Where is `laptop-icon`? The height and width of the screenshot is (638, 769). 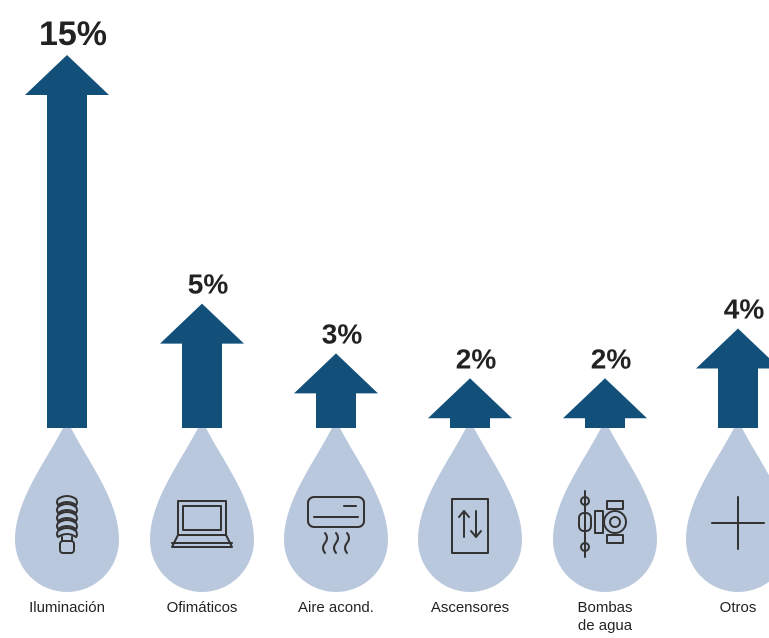
laptop-icon is located at coordinates (202, 524).